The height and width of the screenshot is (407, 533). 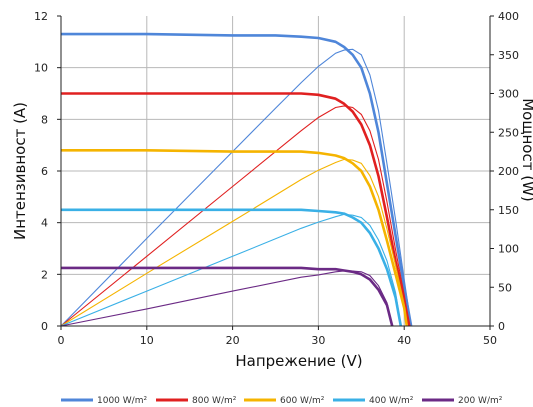 I want to click on y-tick-label-right: 400, so click(x=508, y=16).